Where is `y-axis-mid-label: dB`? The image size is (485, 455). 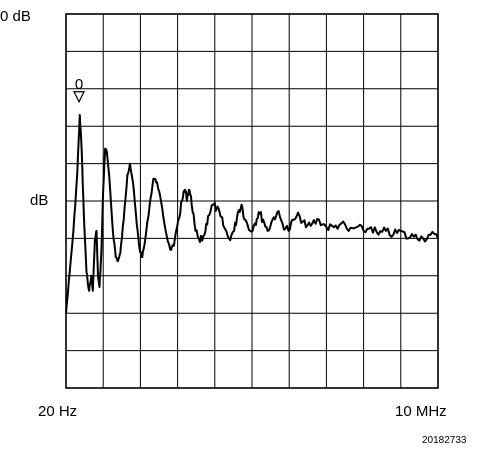 y-axis-mid-label: dB is located at coordinates (39, 200).